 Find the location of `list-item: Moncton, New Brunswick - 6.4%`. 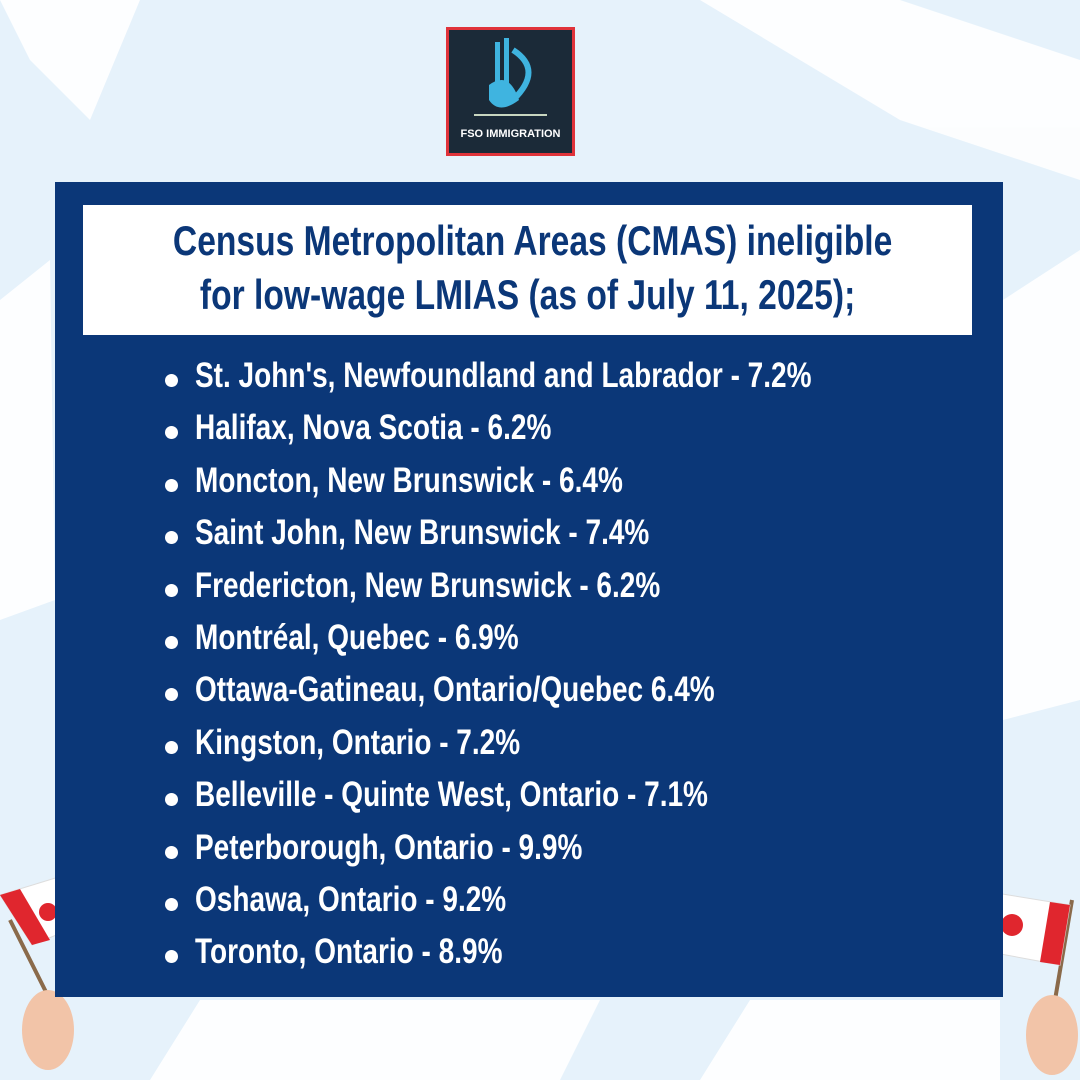

list-item: Moncton, New Brunswick - 6.4% is located at coordinates (409, 480).